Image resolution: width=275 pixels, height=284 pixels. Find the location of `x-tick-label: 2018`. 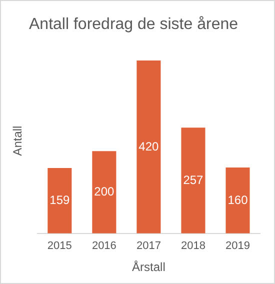

x-tick-label: 2018 is located at coordinates (193, 246).